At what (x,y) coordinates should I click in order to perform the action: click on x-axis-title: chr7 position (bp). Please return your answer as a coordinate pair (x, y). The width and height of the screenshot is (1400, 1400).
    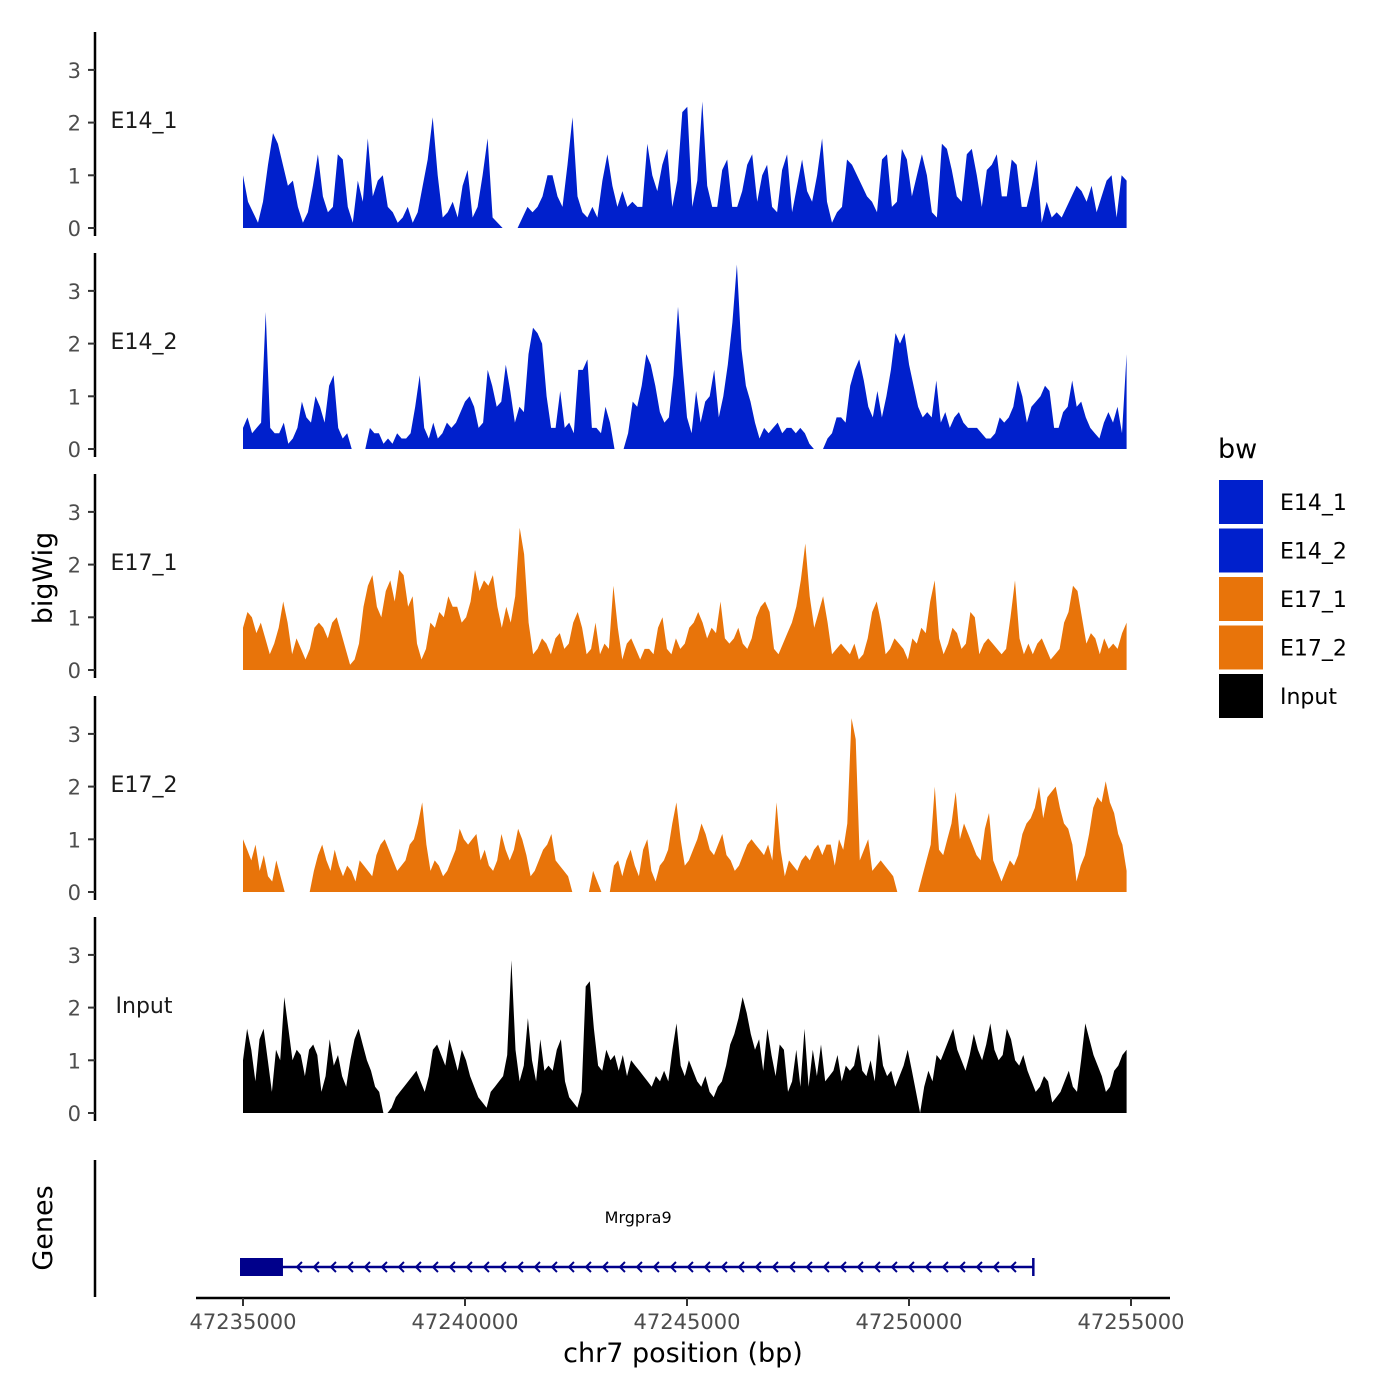
    Looking at the image, I should click on (683, 1353).